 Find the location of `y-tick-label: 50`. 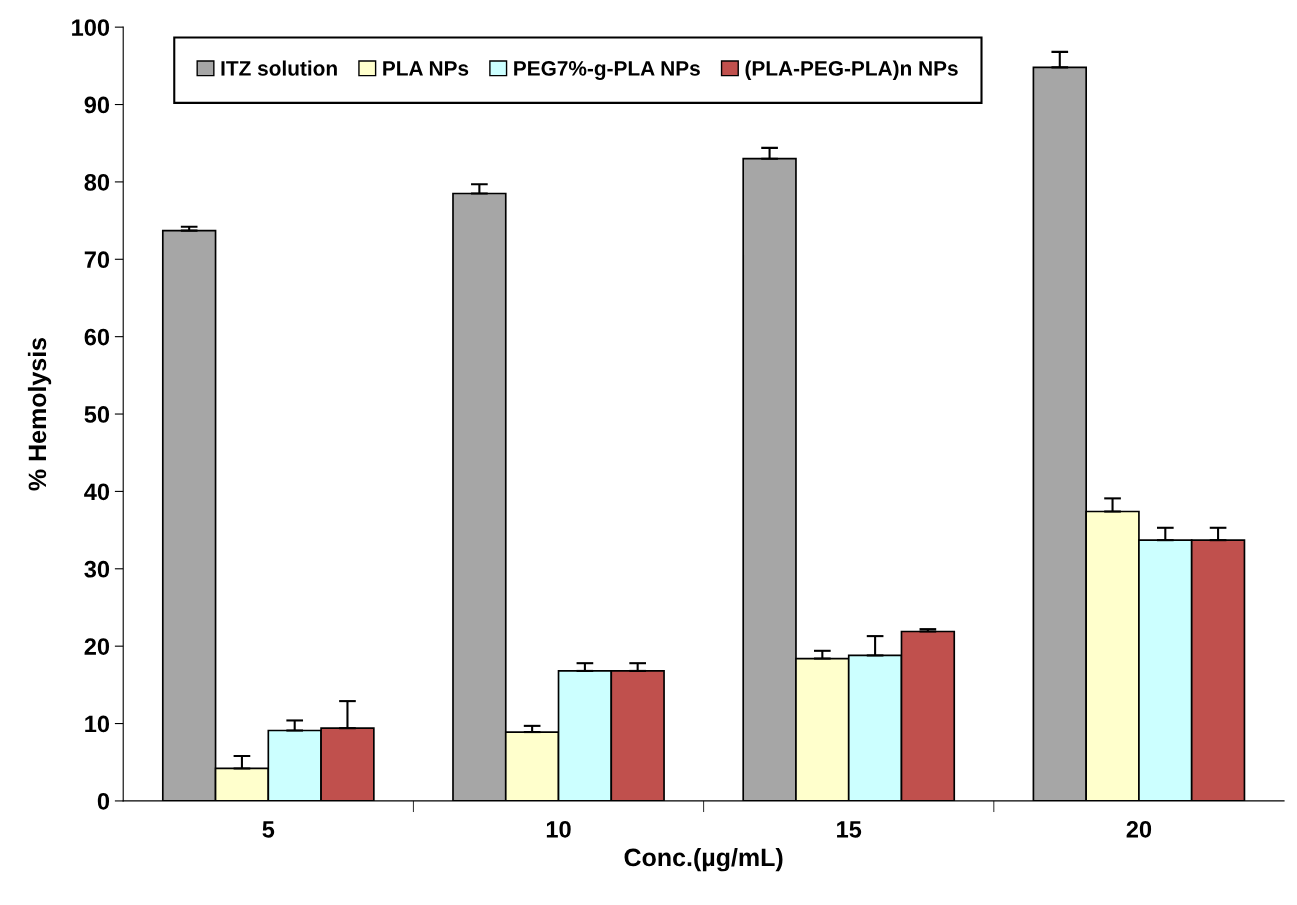

y-tick-label: 50 is located at coordinates (97, 414).